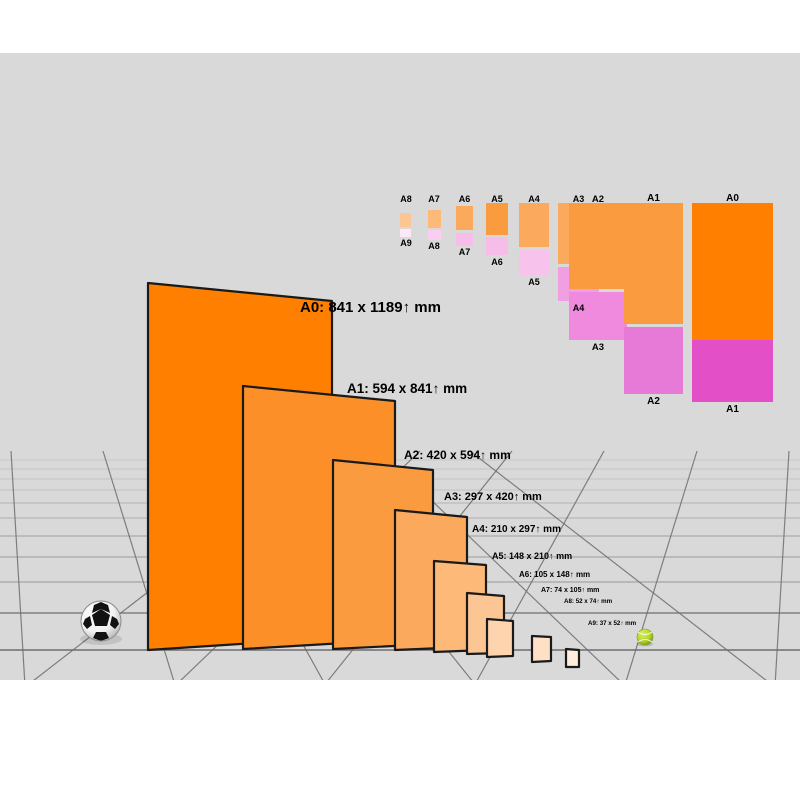  What do you see at coordinates (532, 497) in the screenshot?
I see `unit-a3: mm` at bounding box center [532, 497].